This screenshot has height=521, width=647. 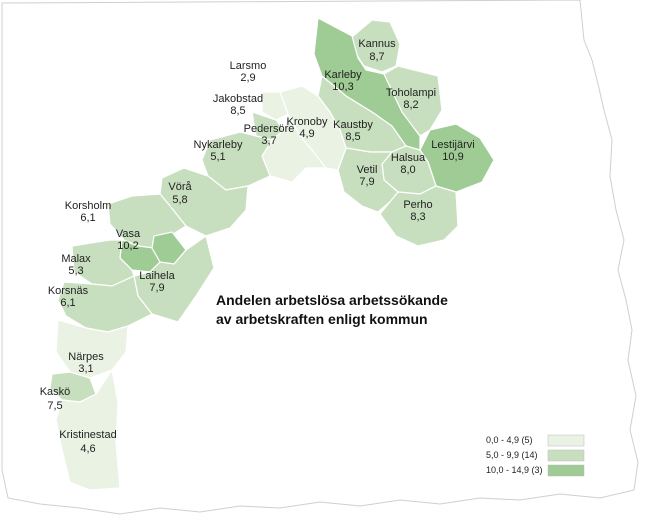 I want to click on legend-swatch-high, so click(x=566, y=470).